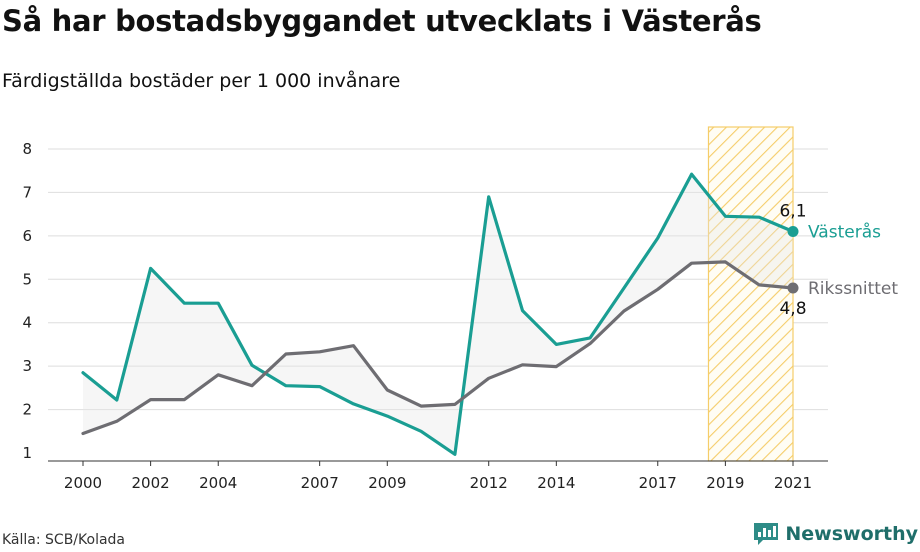  I want to click on x-tick-label: 2021, so click(793, 483).